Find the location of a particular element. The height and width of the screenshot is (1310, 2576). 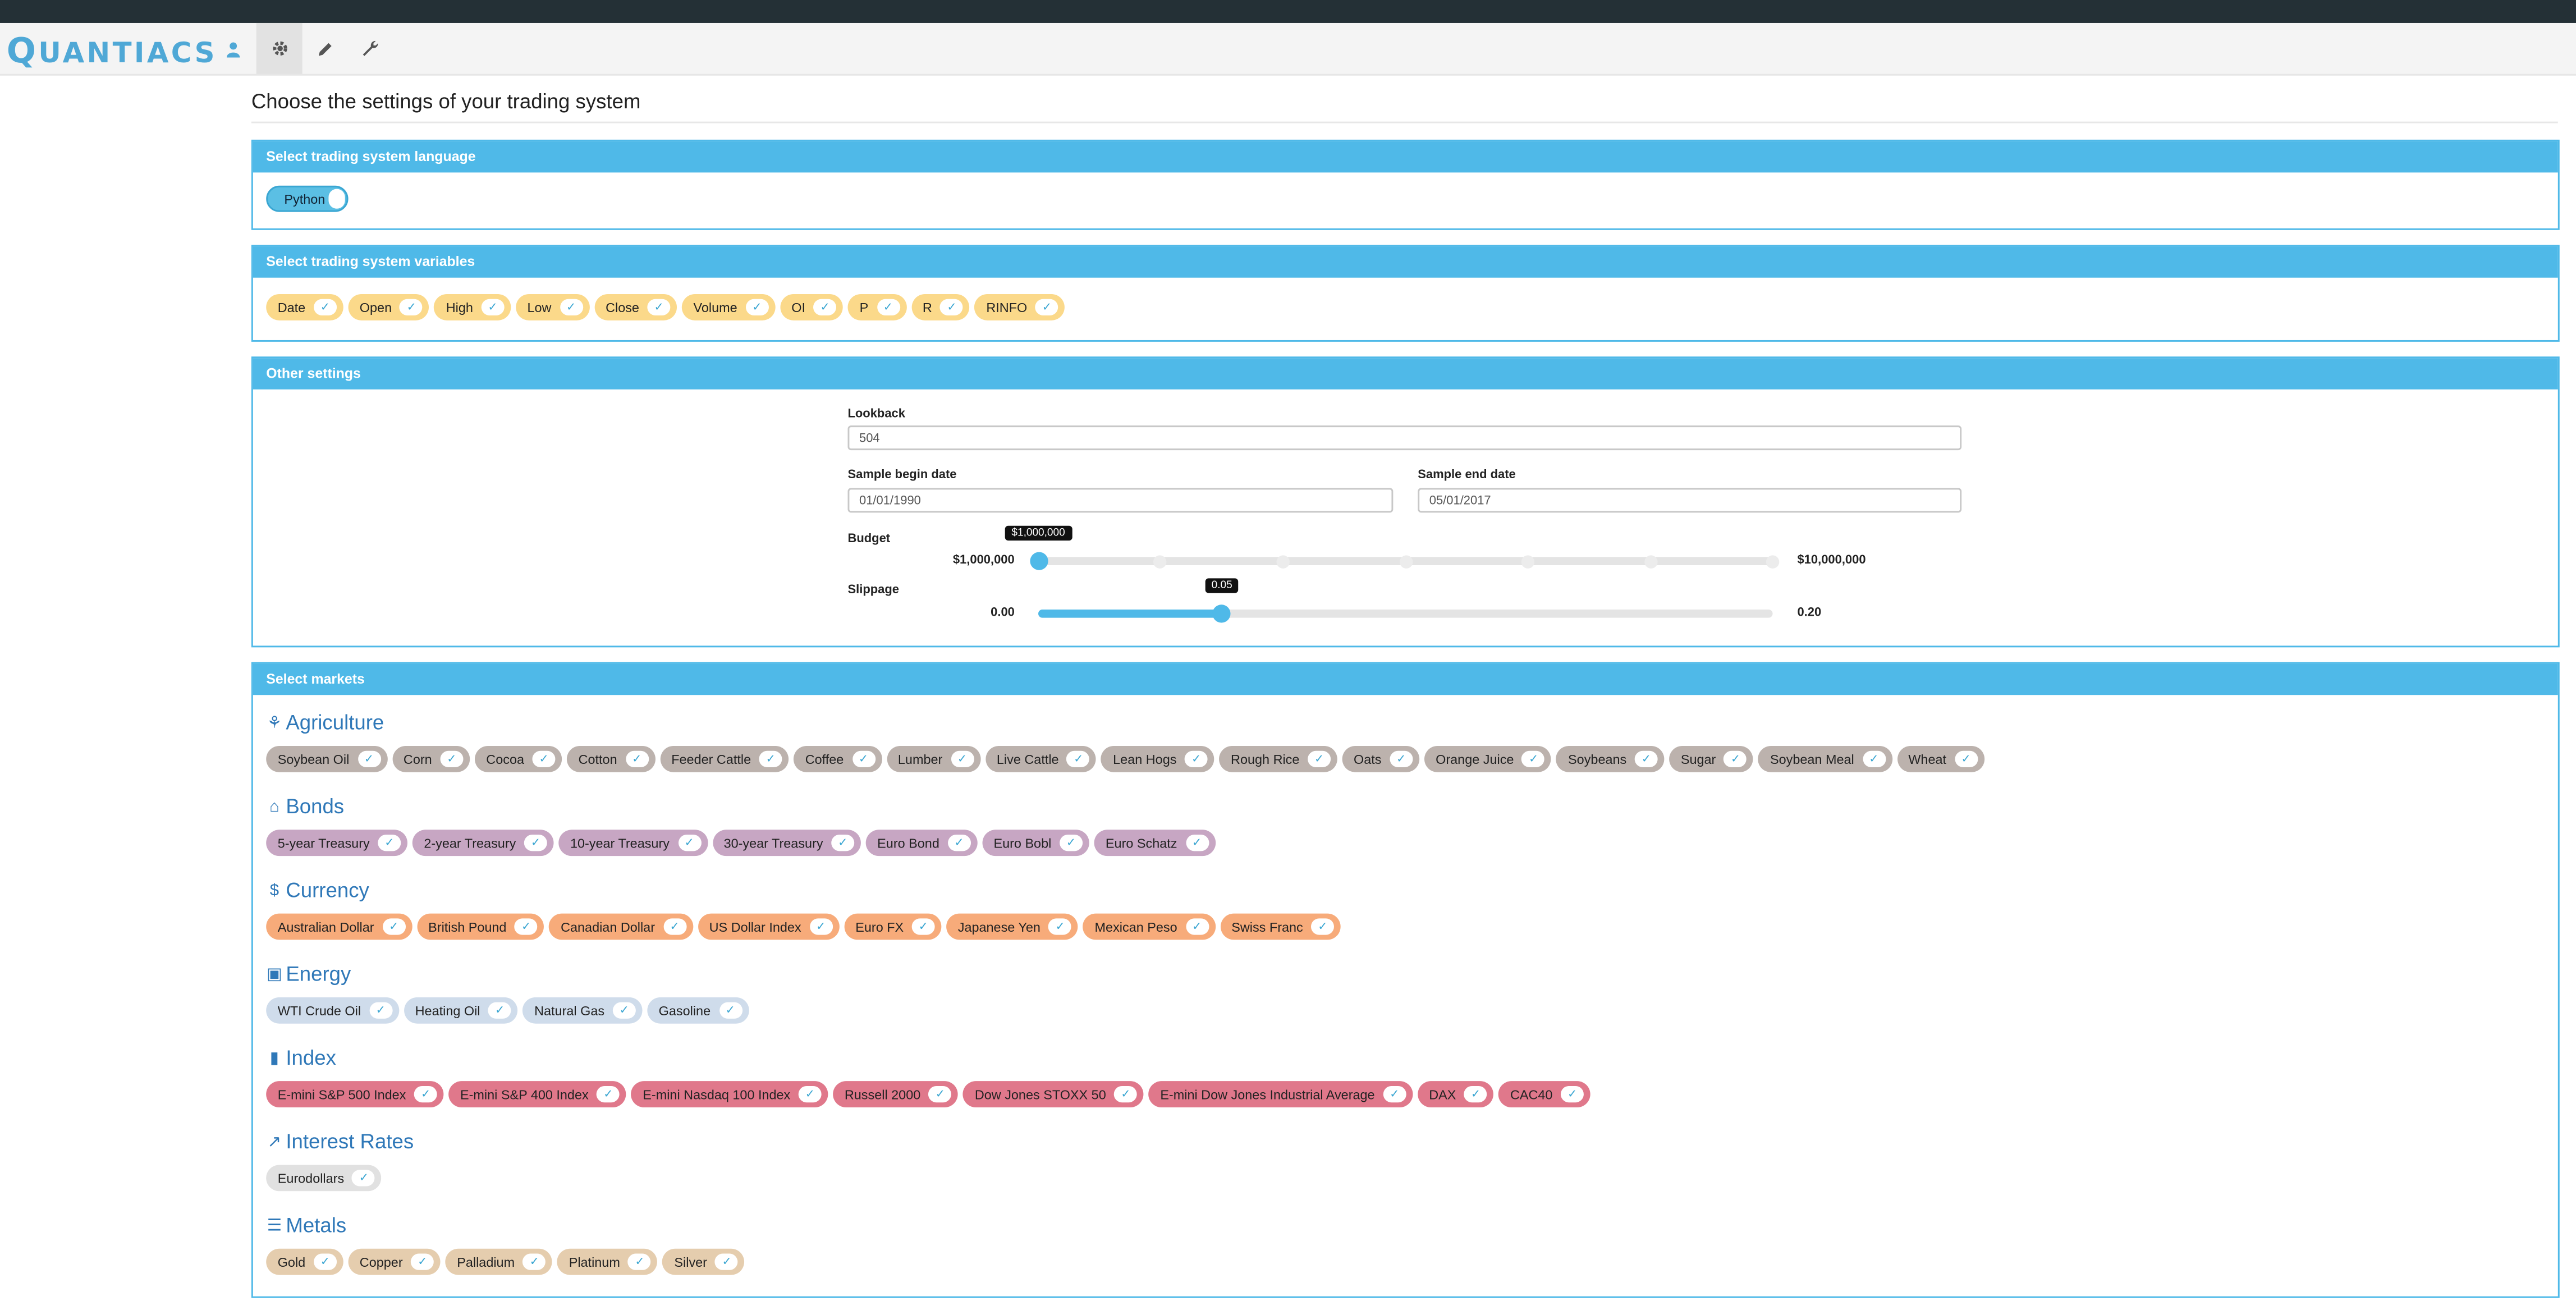

chip-volume: Volume ✓ is located at coordinates (728, 307).